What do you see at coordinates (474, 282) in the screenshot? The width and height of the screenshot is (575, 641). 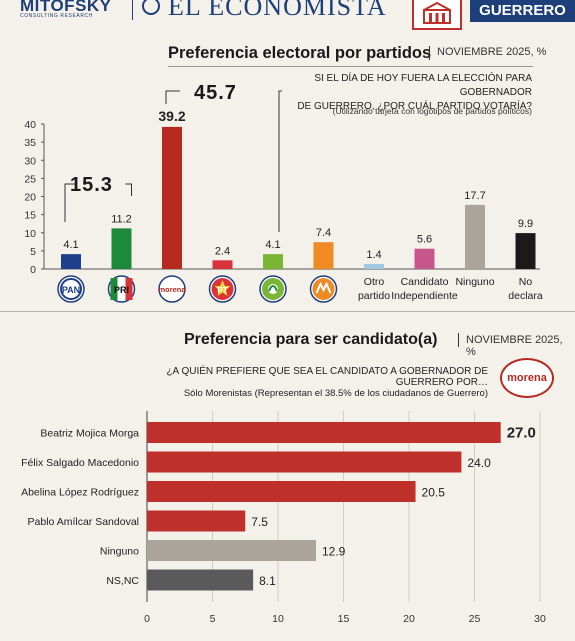 I see `x-category-label: Ninguno` at bounding box center [474, 282].